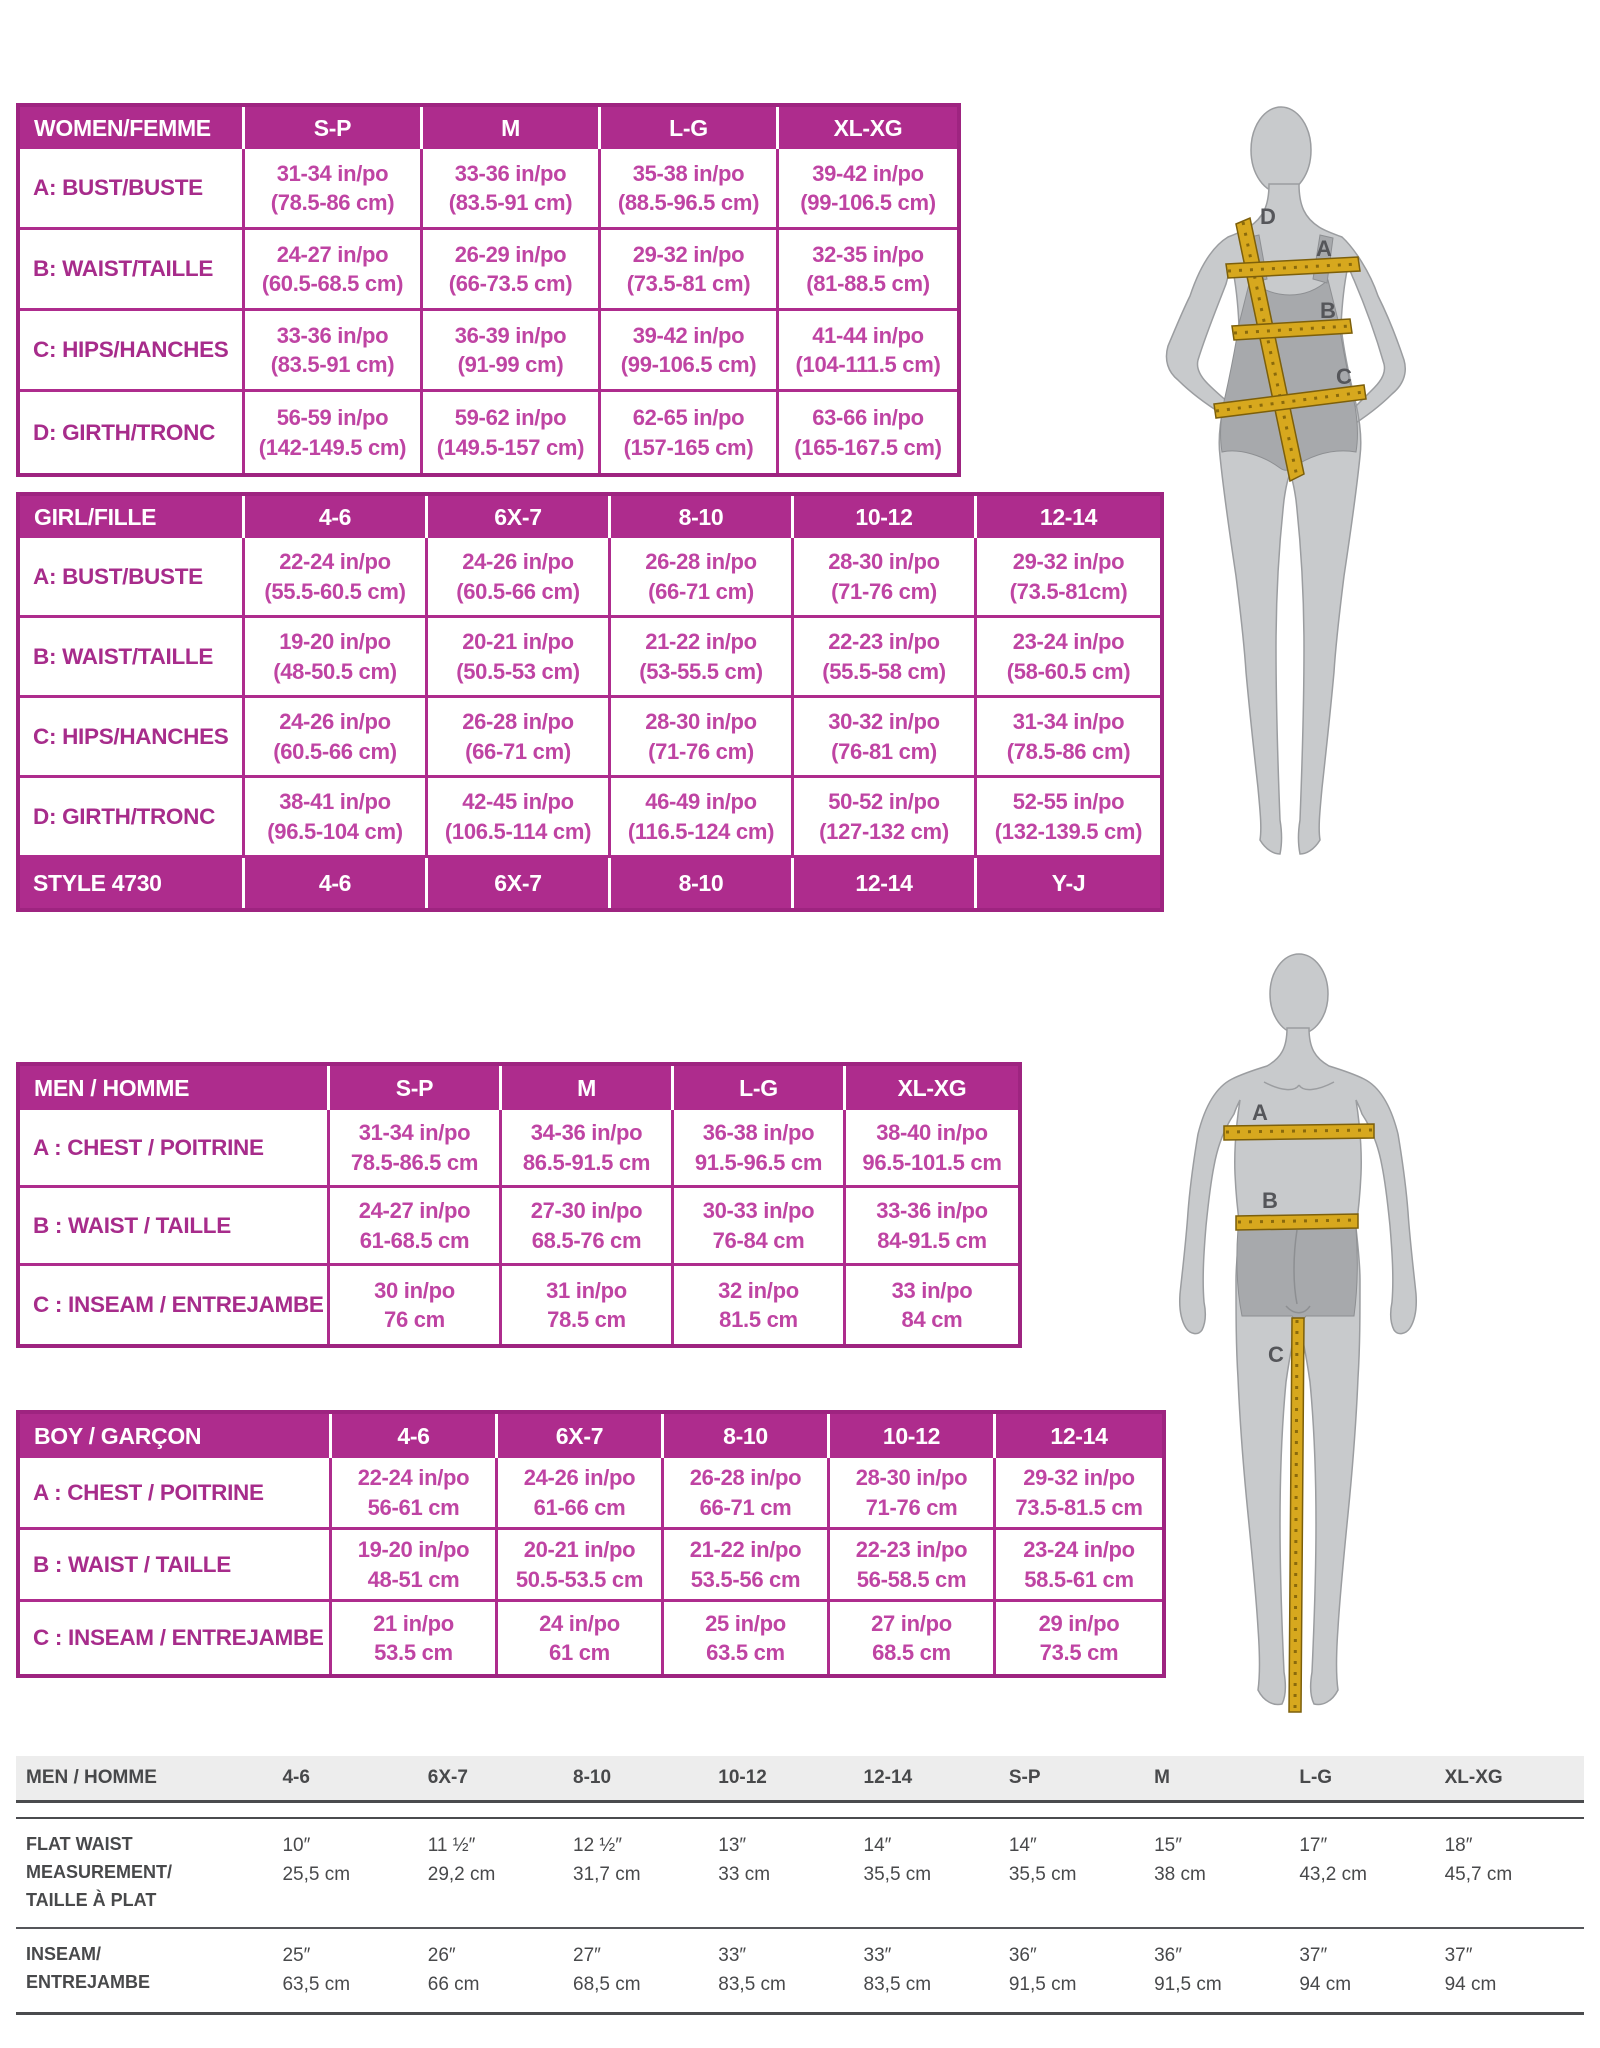  Describe the element at coordinates (519, 818) in the screenshot. I see `cell: 42-45 in/po (106.5-114 cm)` at that location.